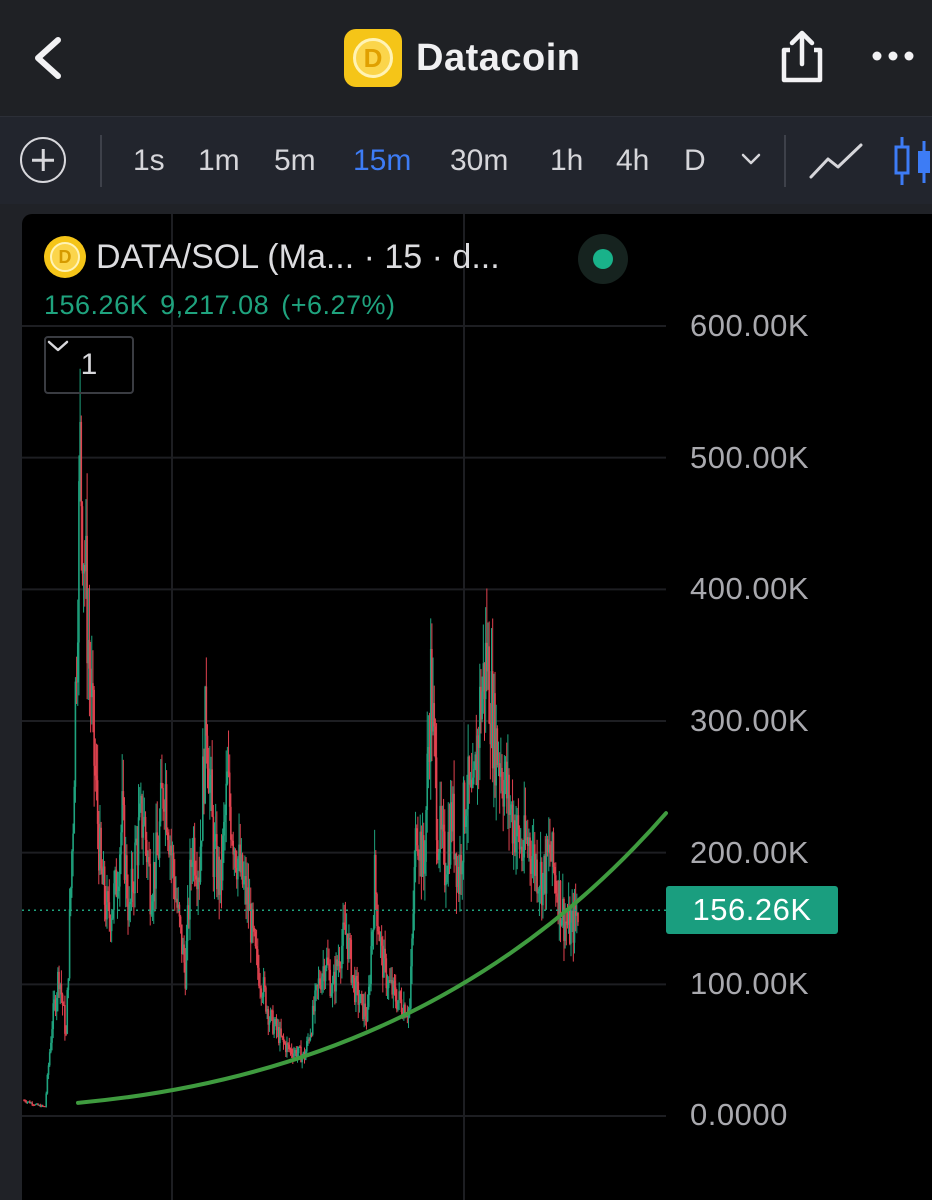  I want to click on tab-timeframe-30m: 30m, so click(479, 160).